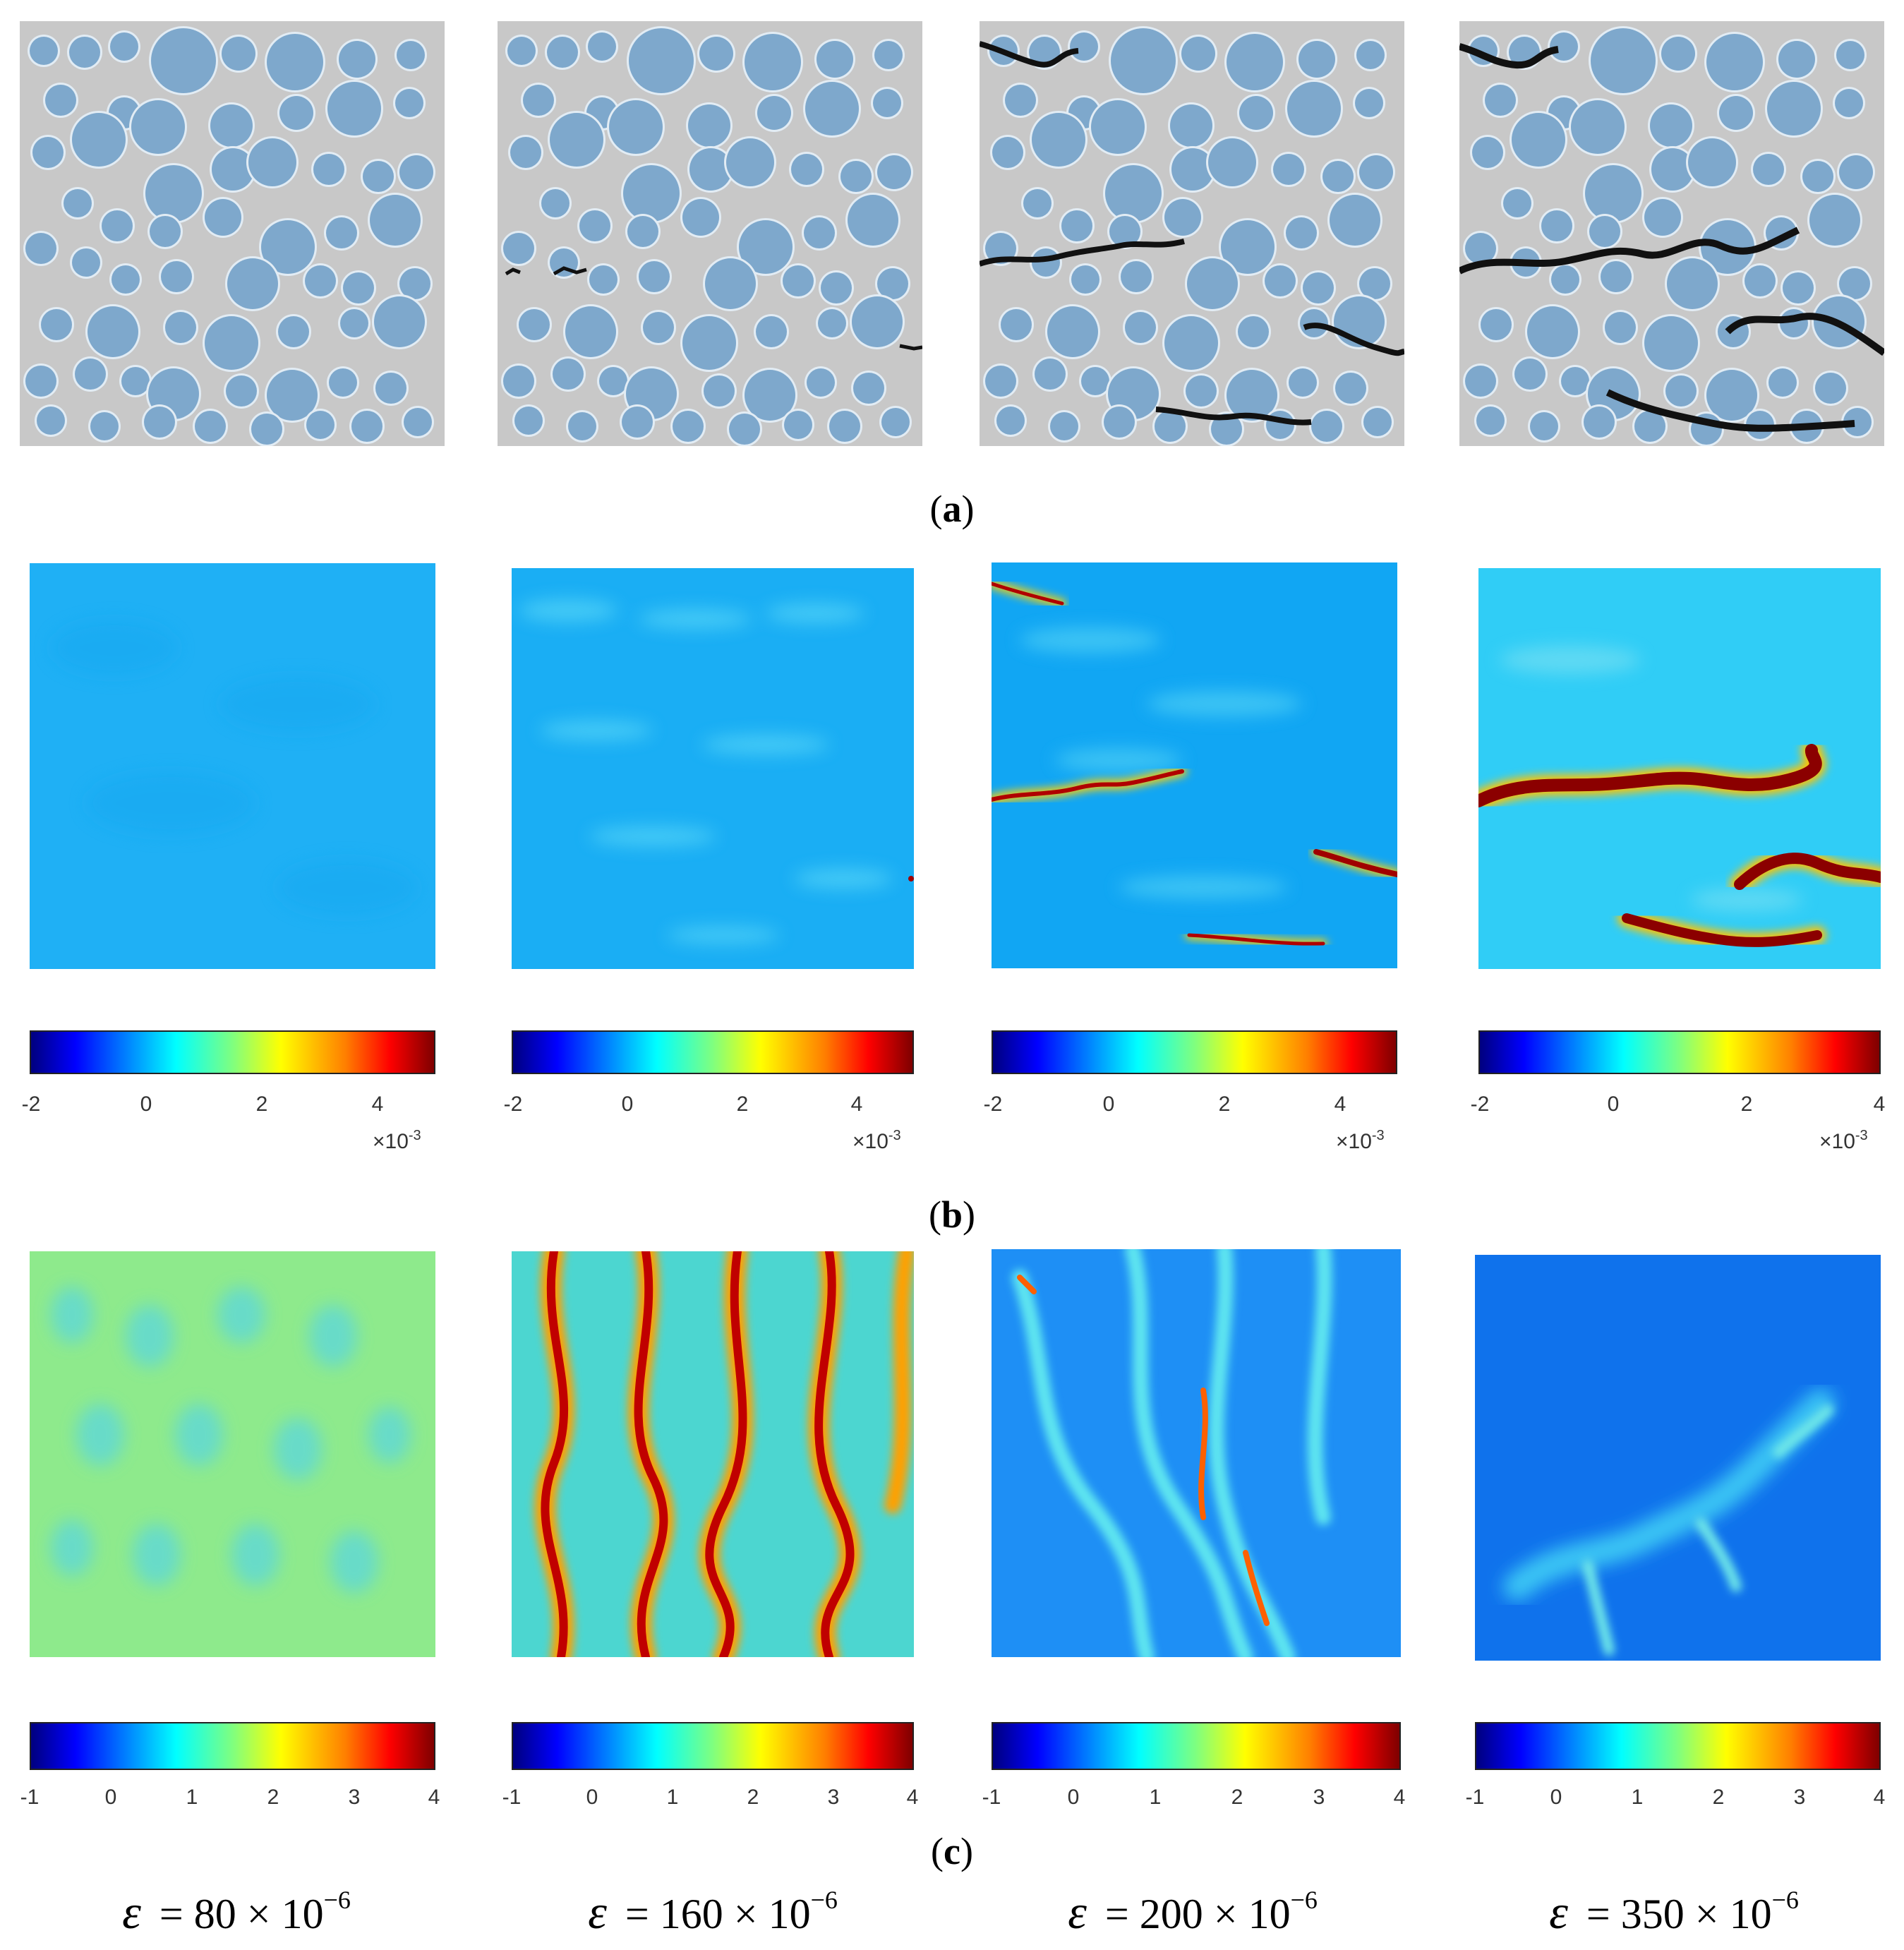 The height and width of the screenshot is (1950, 1904). I want to click on cbar-c1-tick: 0, so click(110, 1798).